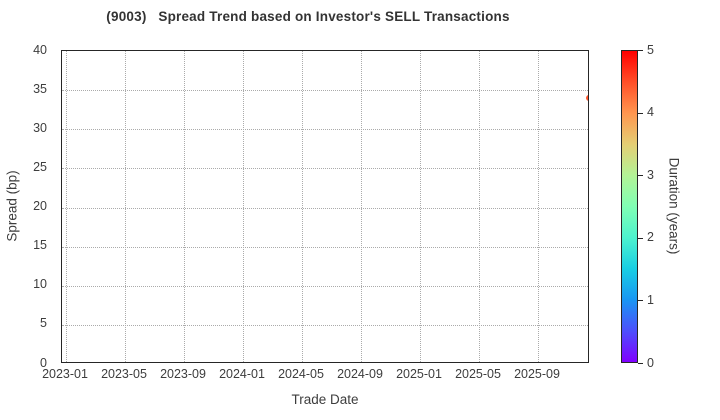 This screenshot has height=420, width=720. Describe the element at coordinates (40, 166) in the screenshot. I see `y-tick-label: 25` at that location.